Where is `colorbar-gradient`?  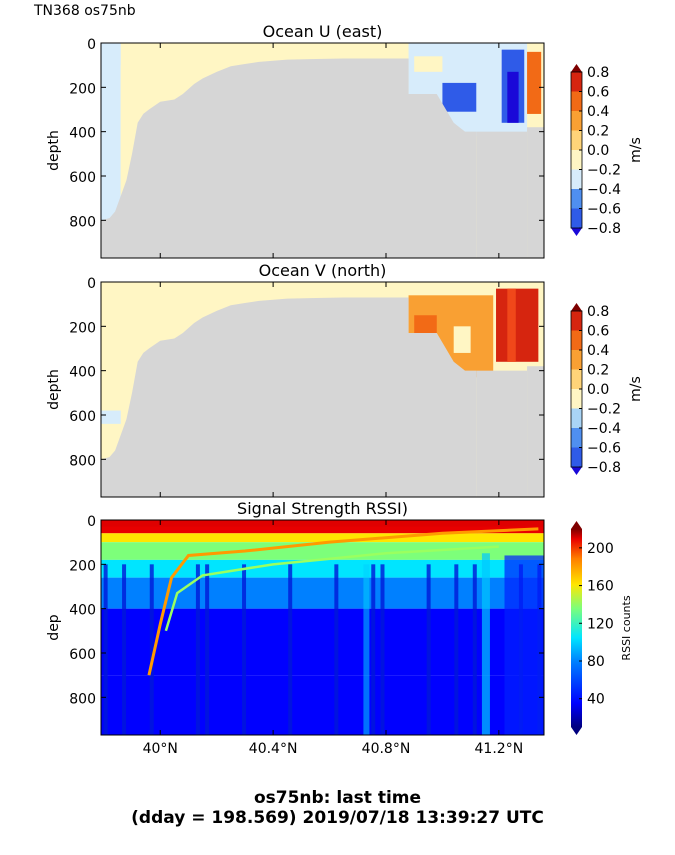 colorbar-gradient is located at coordinates (576, 628).